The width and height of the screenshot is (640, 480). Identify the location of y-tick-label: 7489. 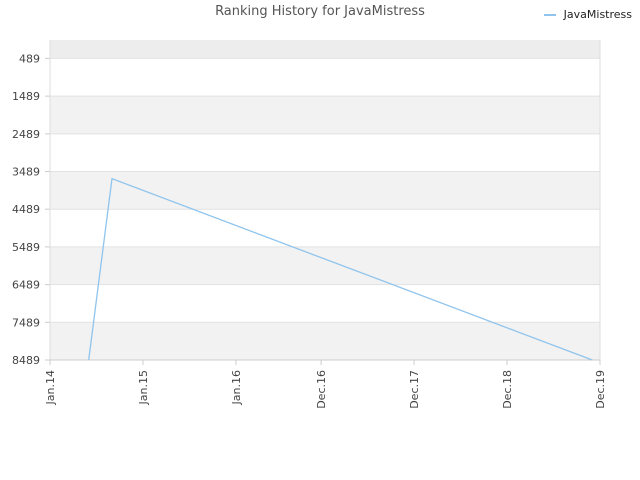
(26, 322).